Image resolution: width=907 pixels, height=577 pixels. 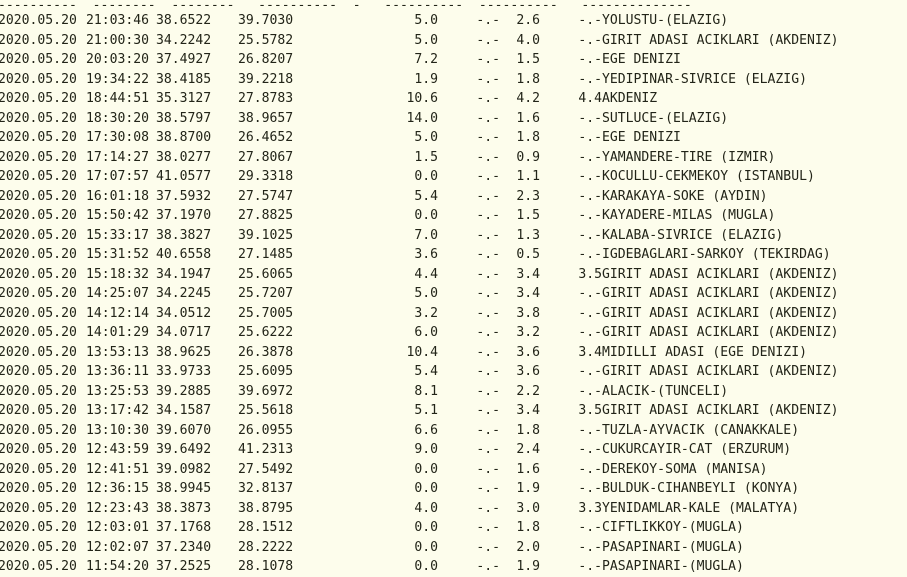 What do you see at coordinates (528, 313) in the screenshot?
I see `cell-ml-magnitude: 3.8` at bounding box center [528, 313].